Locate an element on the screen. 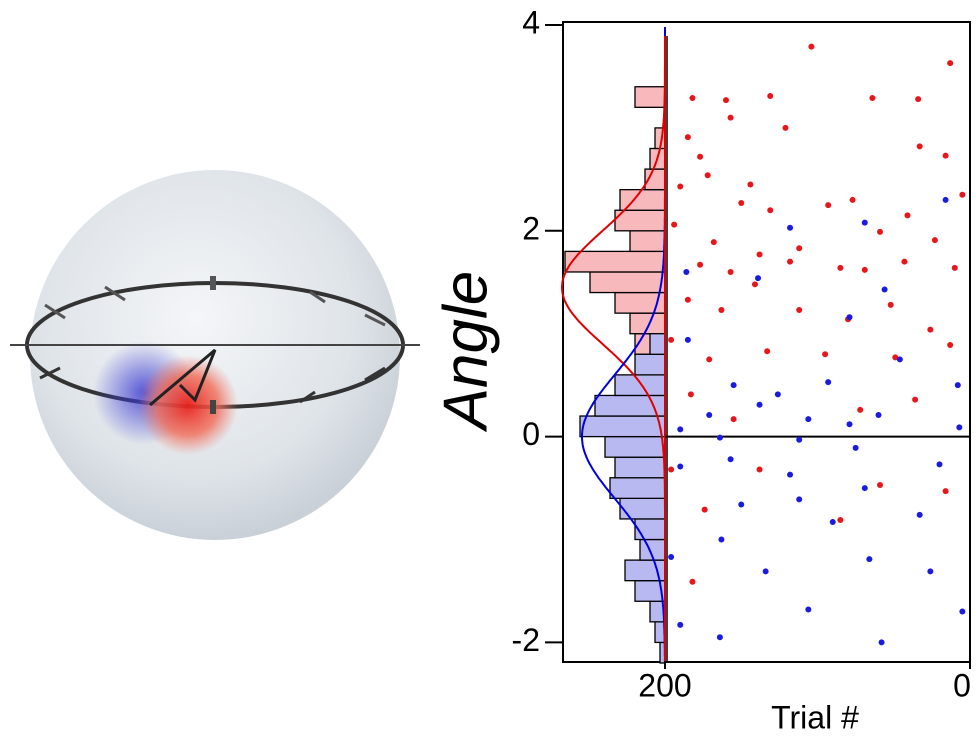  x-tick-label: 0 is located at coordinates (962, 685).